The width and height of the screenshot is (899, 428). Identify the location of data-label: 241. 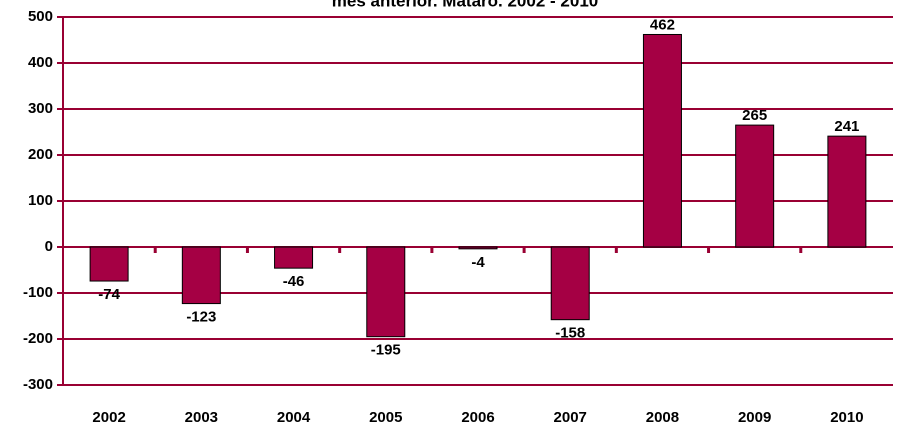
(846, 126).